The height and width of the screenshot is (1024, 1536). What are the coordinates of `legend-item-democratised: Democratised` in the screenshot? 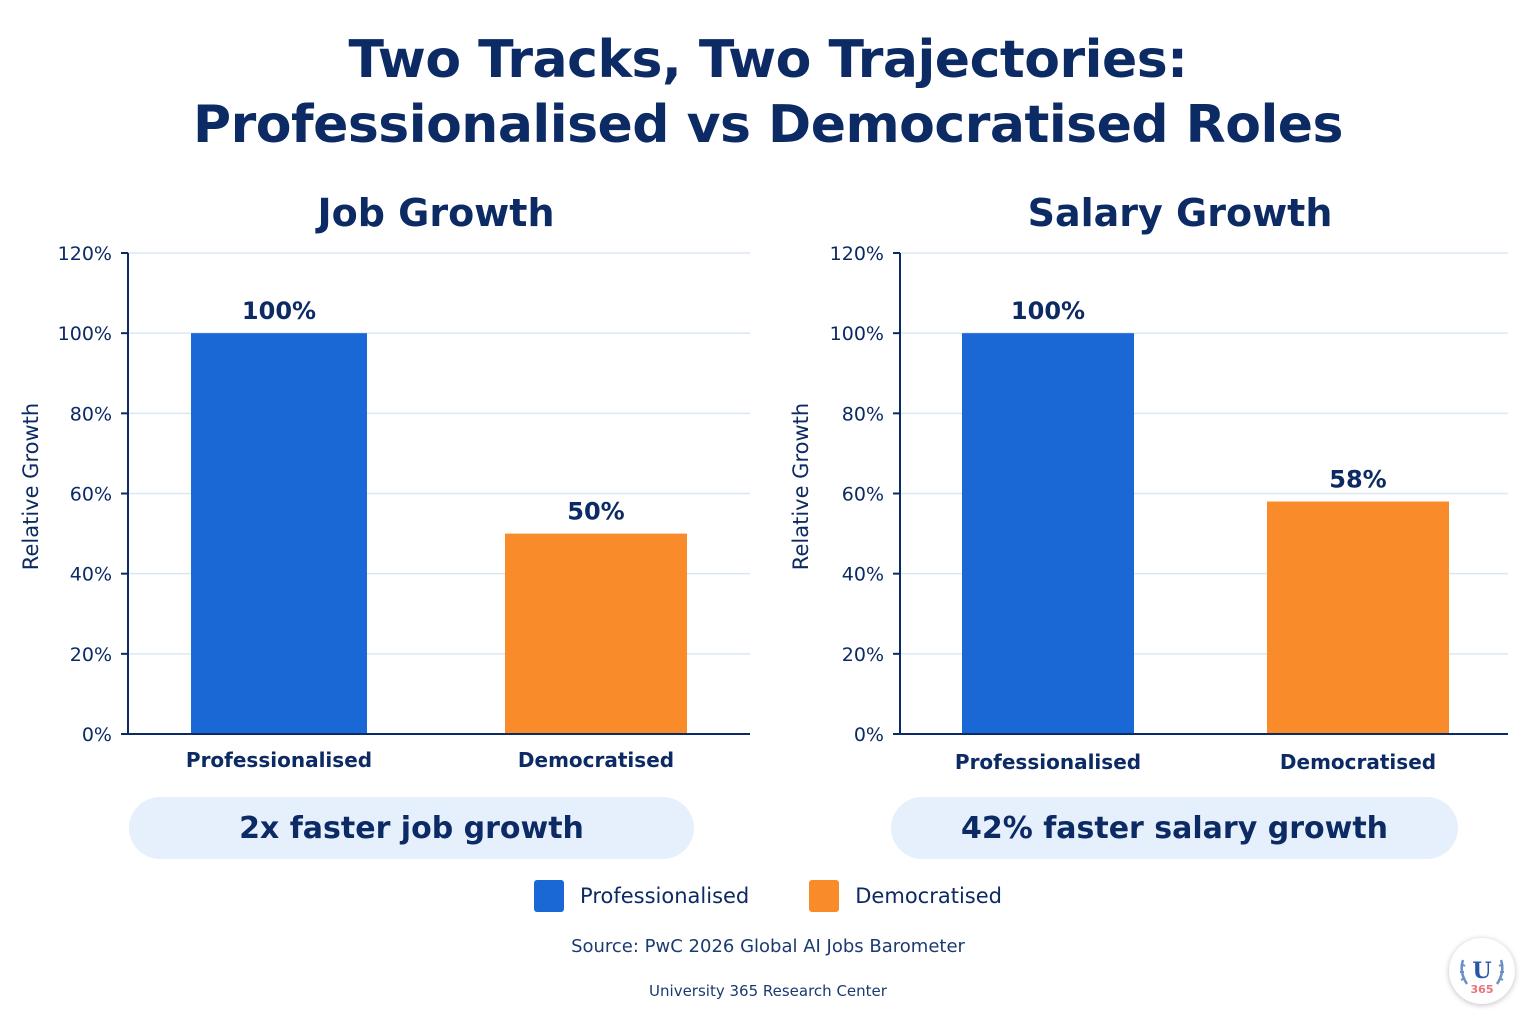 It's located at (905, 896).